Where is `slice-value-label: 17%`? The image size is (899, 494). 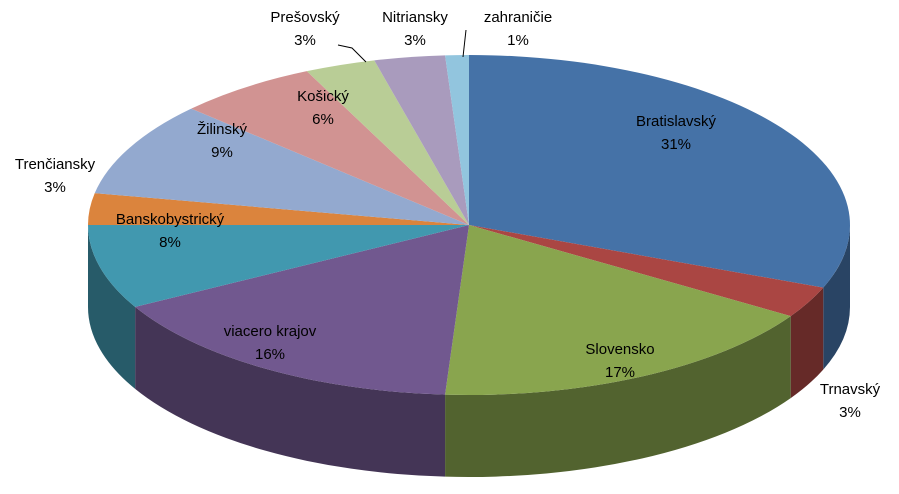 slice-value-label: 17% is located at coordinates (620, 372).